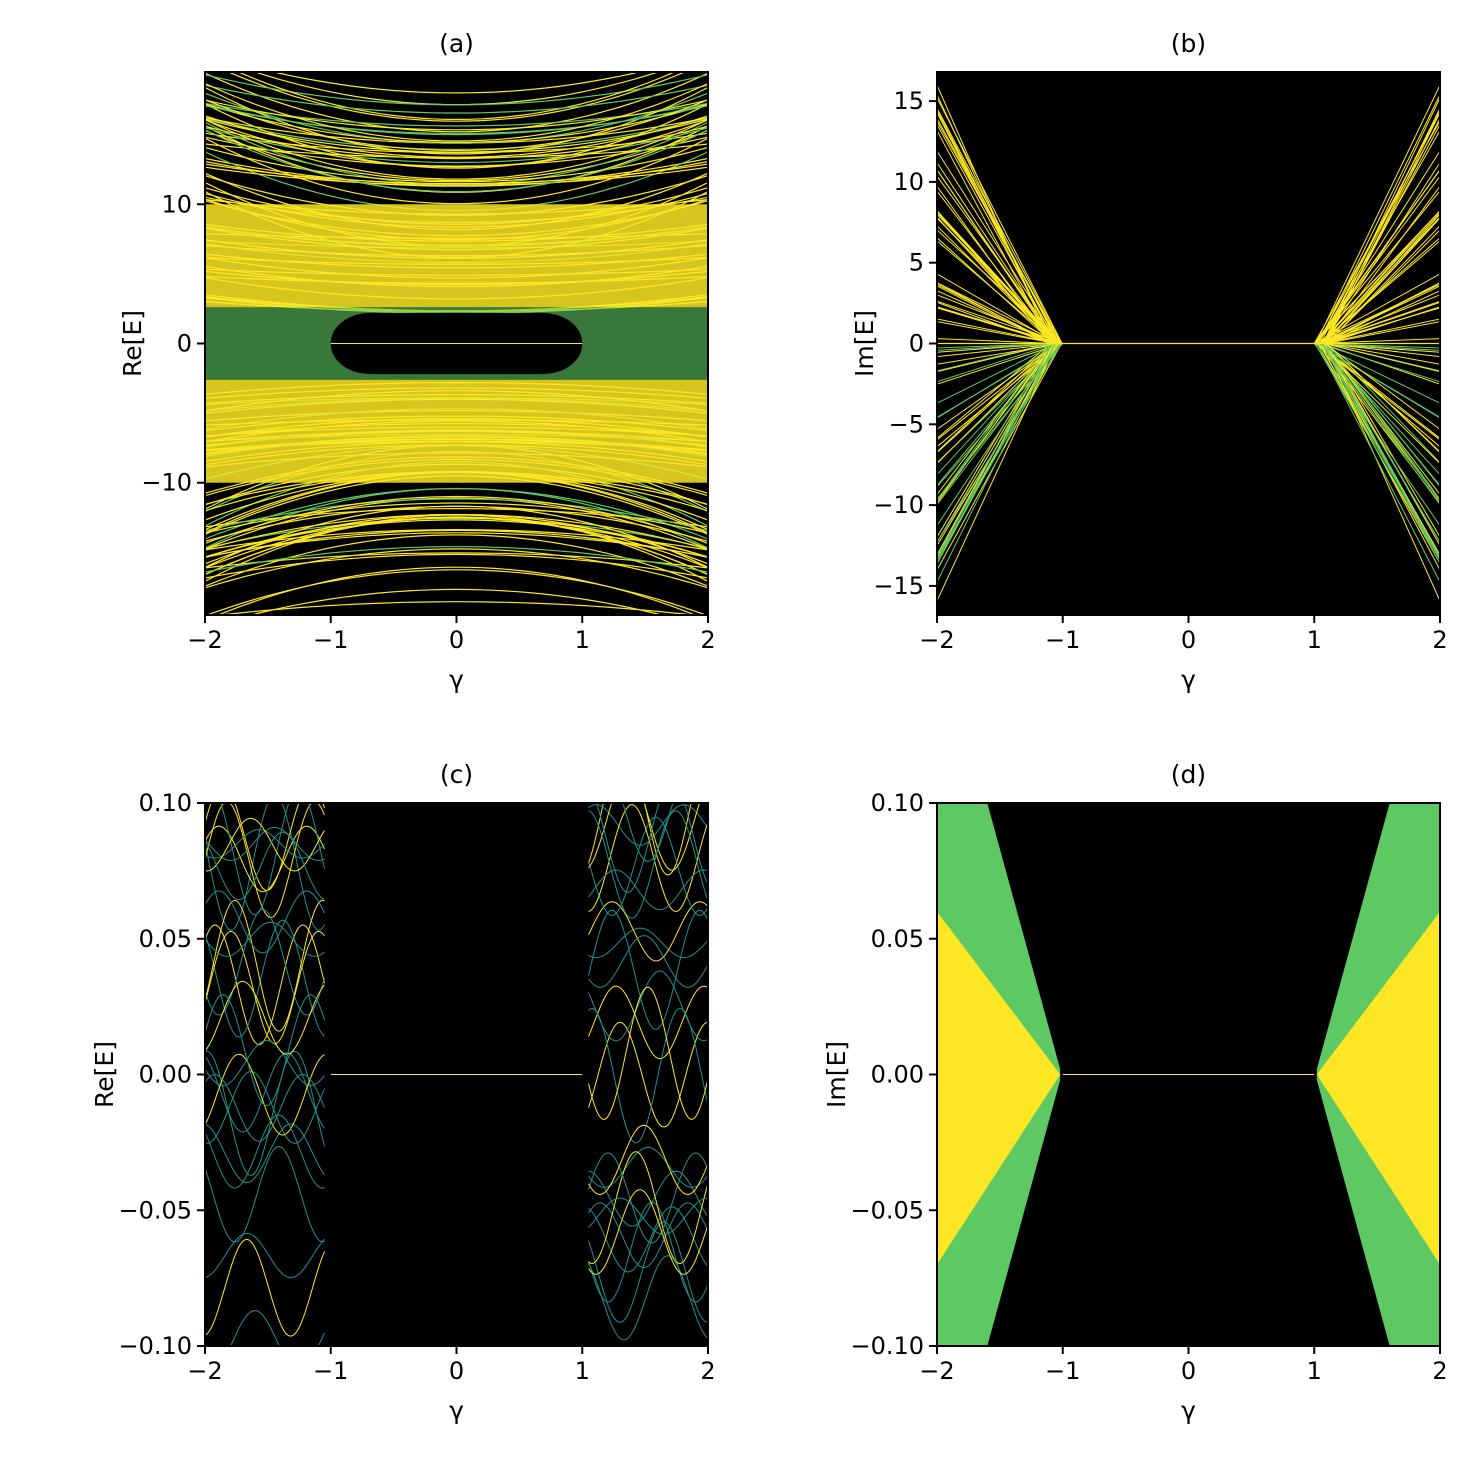  What do you see at coordinates (165, 939) in the screenshot?
I see `y-tick-label: 0.05` at bounding box center [165, 939].